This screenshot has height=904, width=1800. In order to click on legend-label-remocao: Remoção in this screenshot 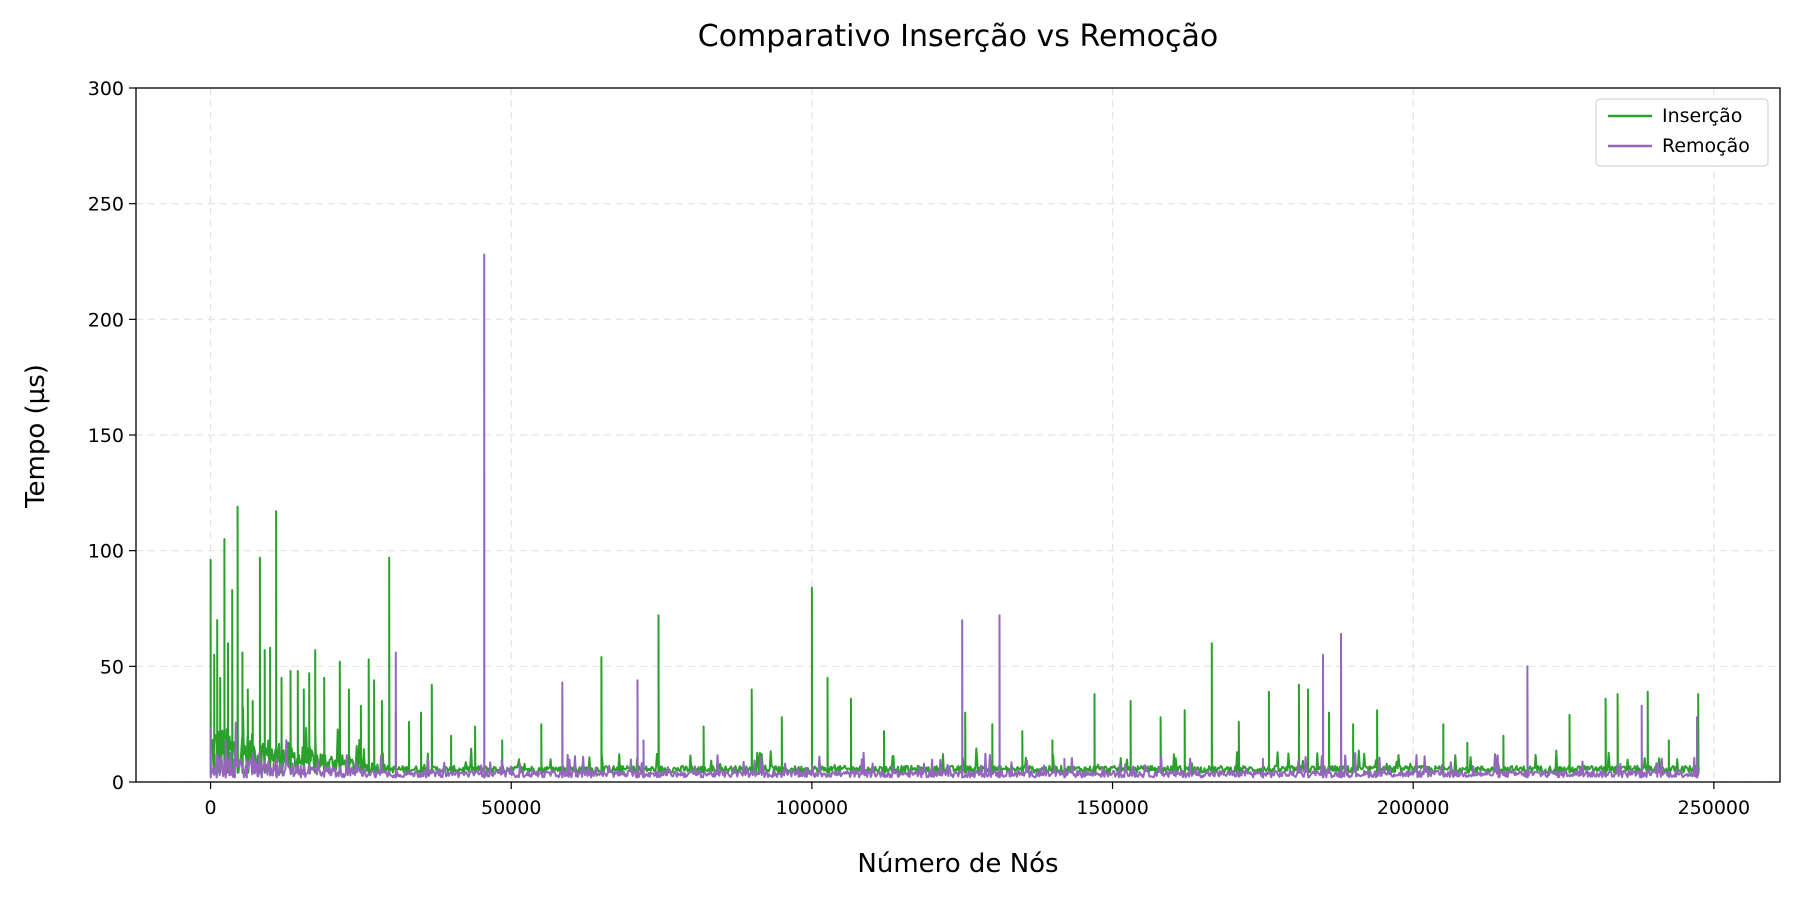, I will do `click(1706, 146)`.